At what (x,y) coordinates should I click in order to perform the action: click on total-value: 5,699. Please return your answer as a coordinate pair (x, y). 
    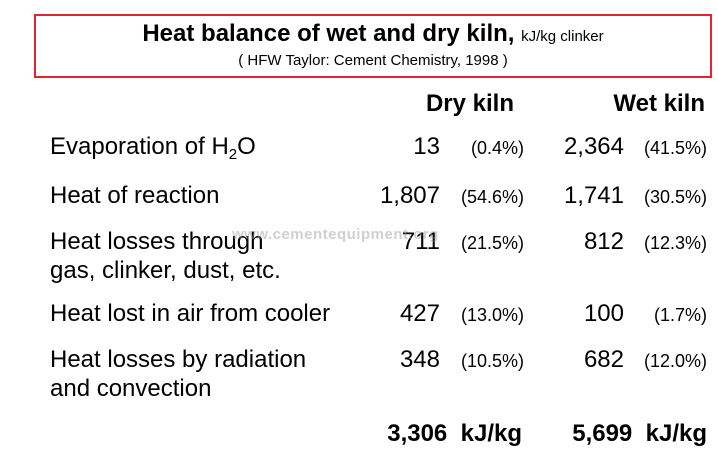
    Looking at the image, I should click on (602, 433).